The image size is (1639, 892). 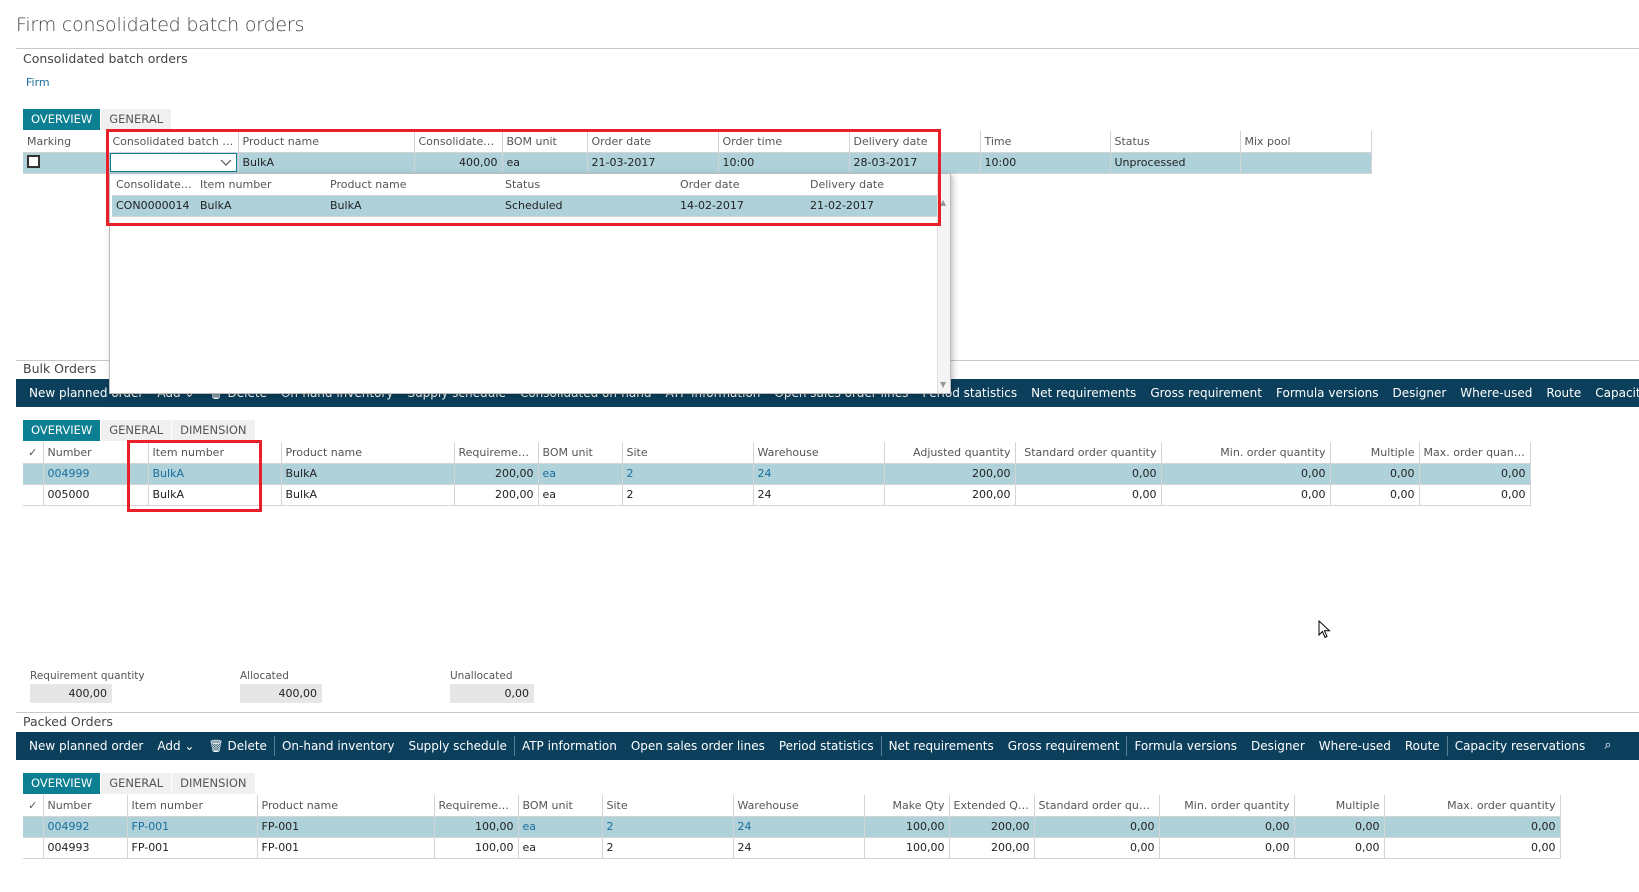 I want to click on bulk-formula-versions-button: Formula versions, so click(x=1327, y=393).